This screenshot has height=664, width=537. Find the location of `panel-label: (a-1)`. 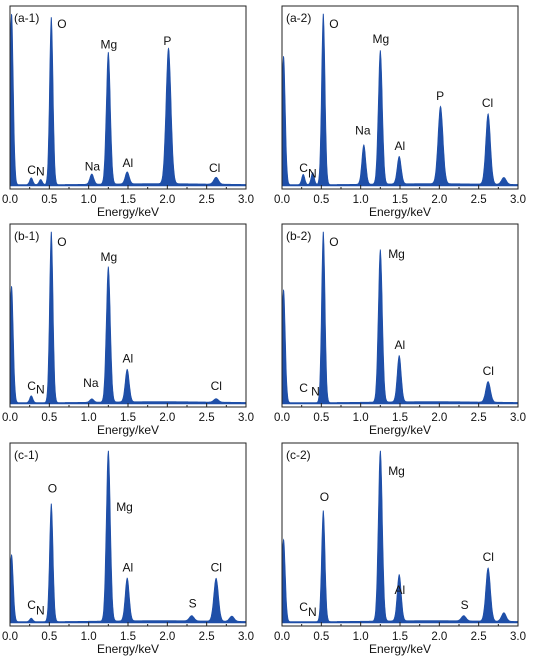

panel-label: (a-1) is located at coordinates (26, 18).